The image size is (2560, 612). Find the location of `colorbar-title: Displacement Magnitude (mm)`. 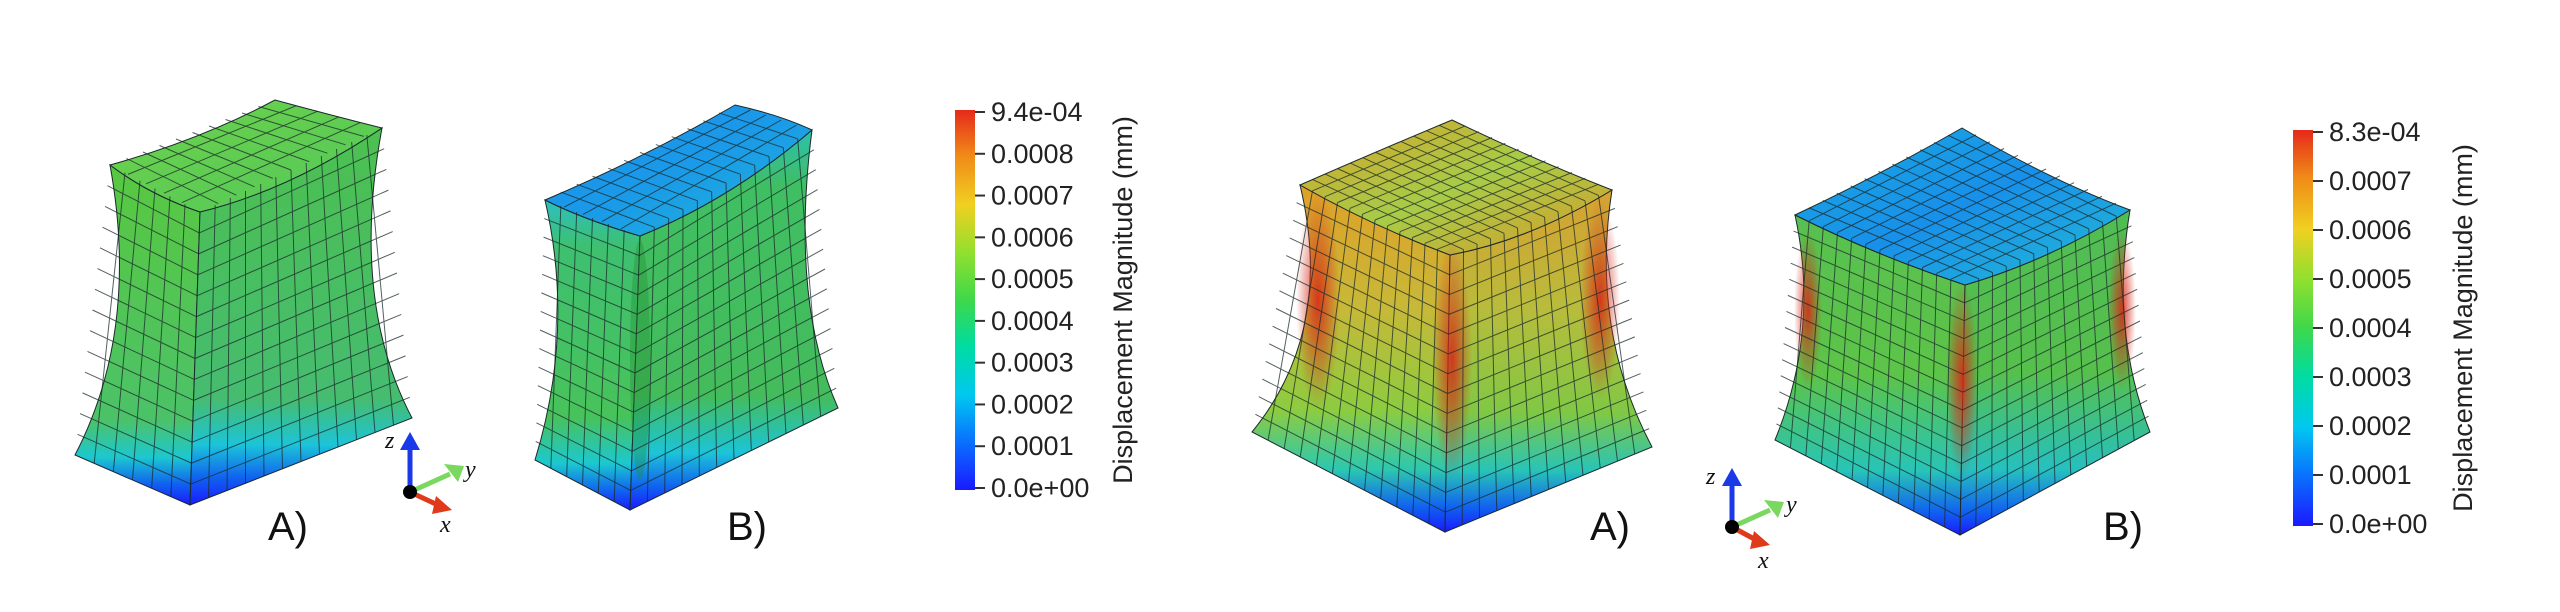

colorbar-title: Displacement Magnitude (mm) is located at coordinates (1123, 300).